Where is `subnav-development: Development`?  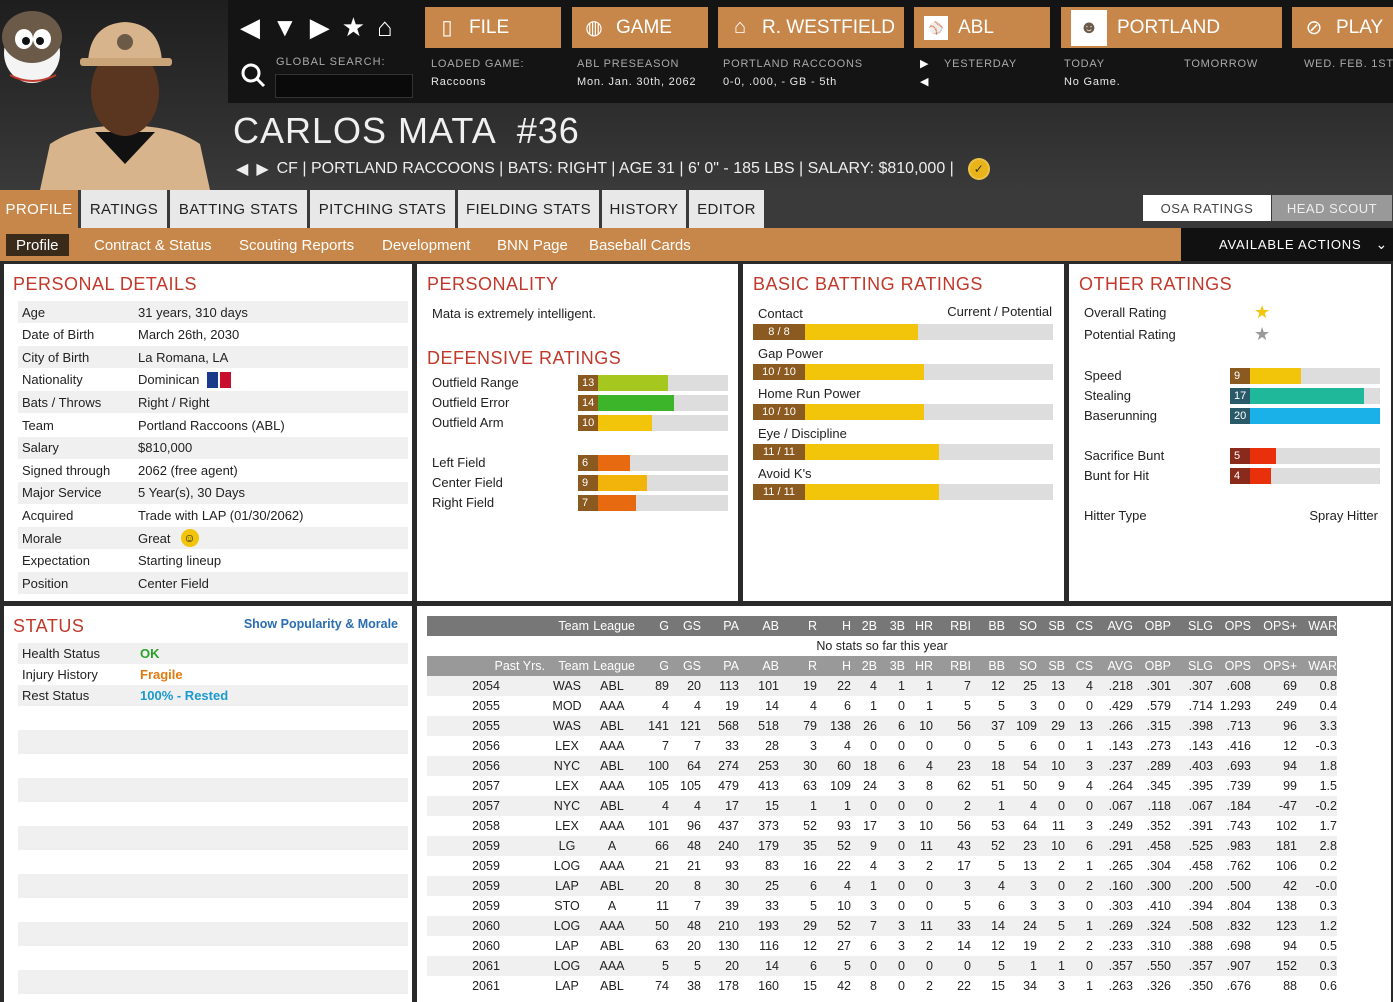 subnav-development: Development is located at coordinates (426, 245).